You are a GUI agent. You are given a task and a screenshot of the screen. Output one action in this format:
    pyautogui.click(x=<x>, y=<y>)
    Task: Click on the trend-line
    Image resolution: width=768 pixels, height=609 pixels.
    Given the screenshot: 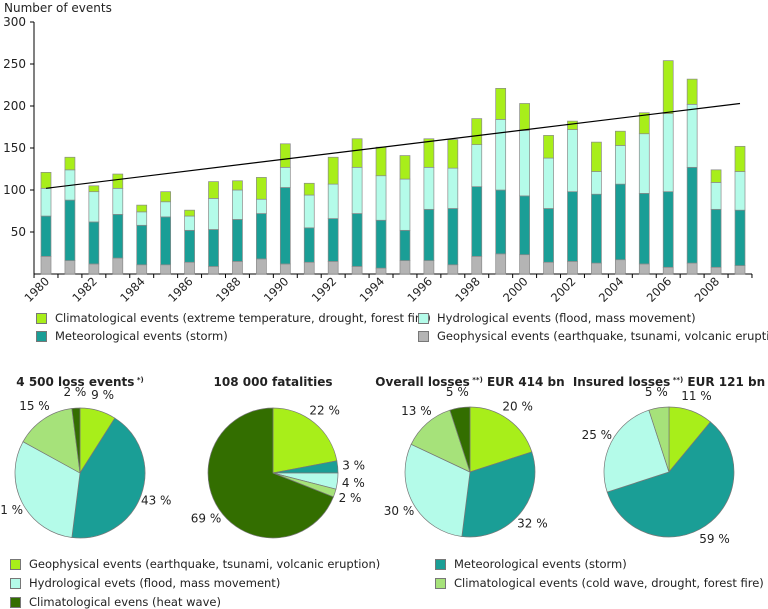 What is the action you would take?
    pyautogui.click(x=393, y=145)
    